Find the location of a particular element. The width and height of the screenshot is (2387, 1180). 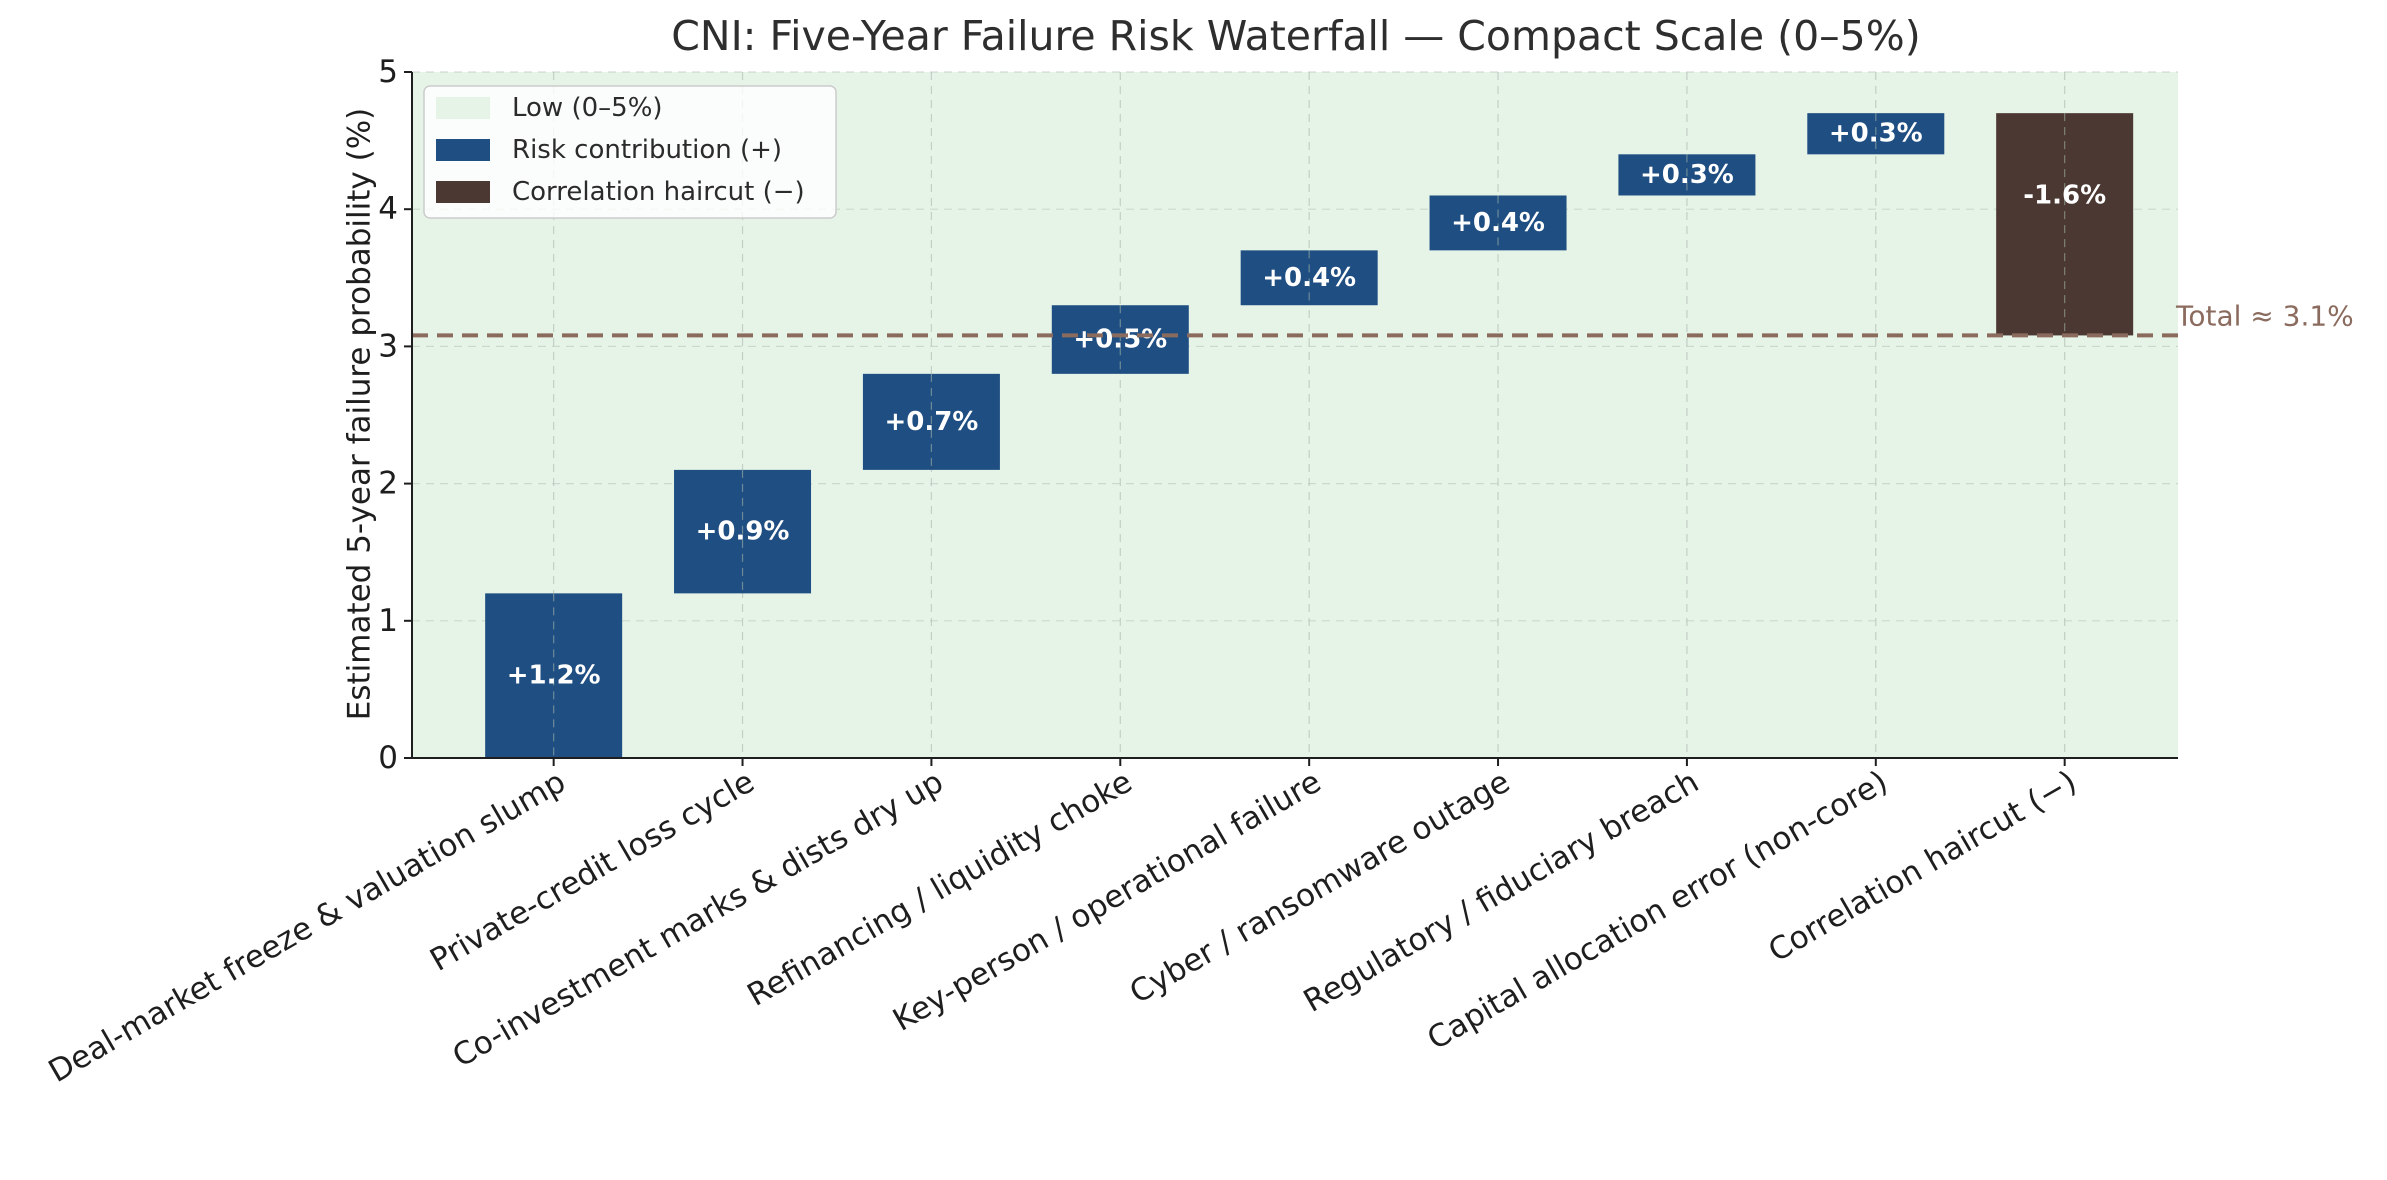

total-label: Total ≈ 3.1% is located at coordinates (2264, 316).